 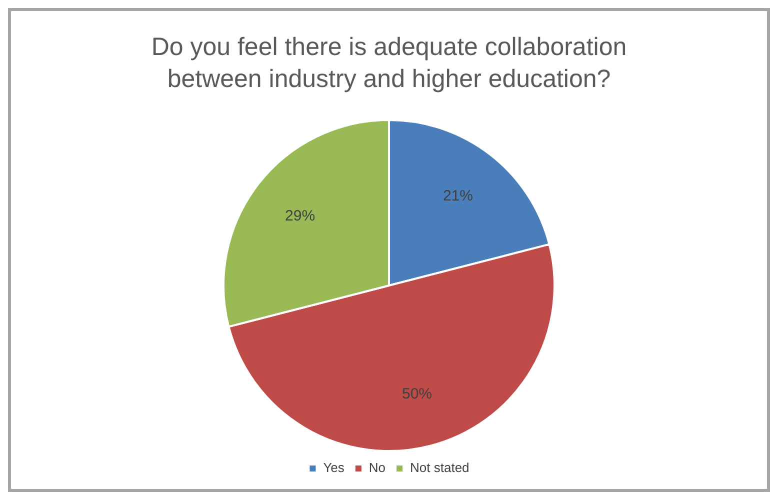 I want to click on chart-title: Do you feel there is adequate collaboration between industry and higher education?, so click(x=389, y=63).